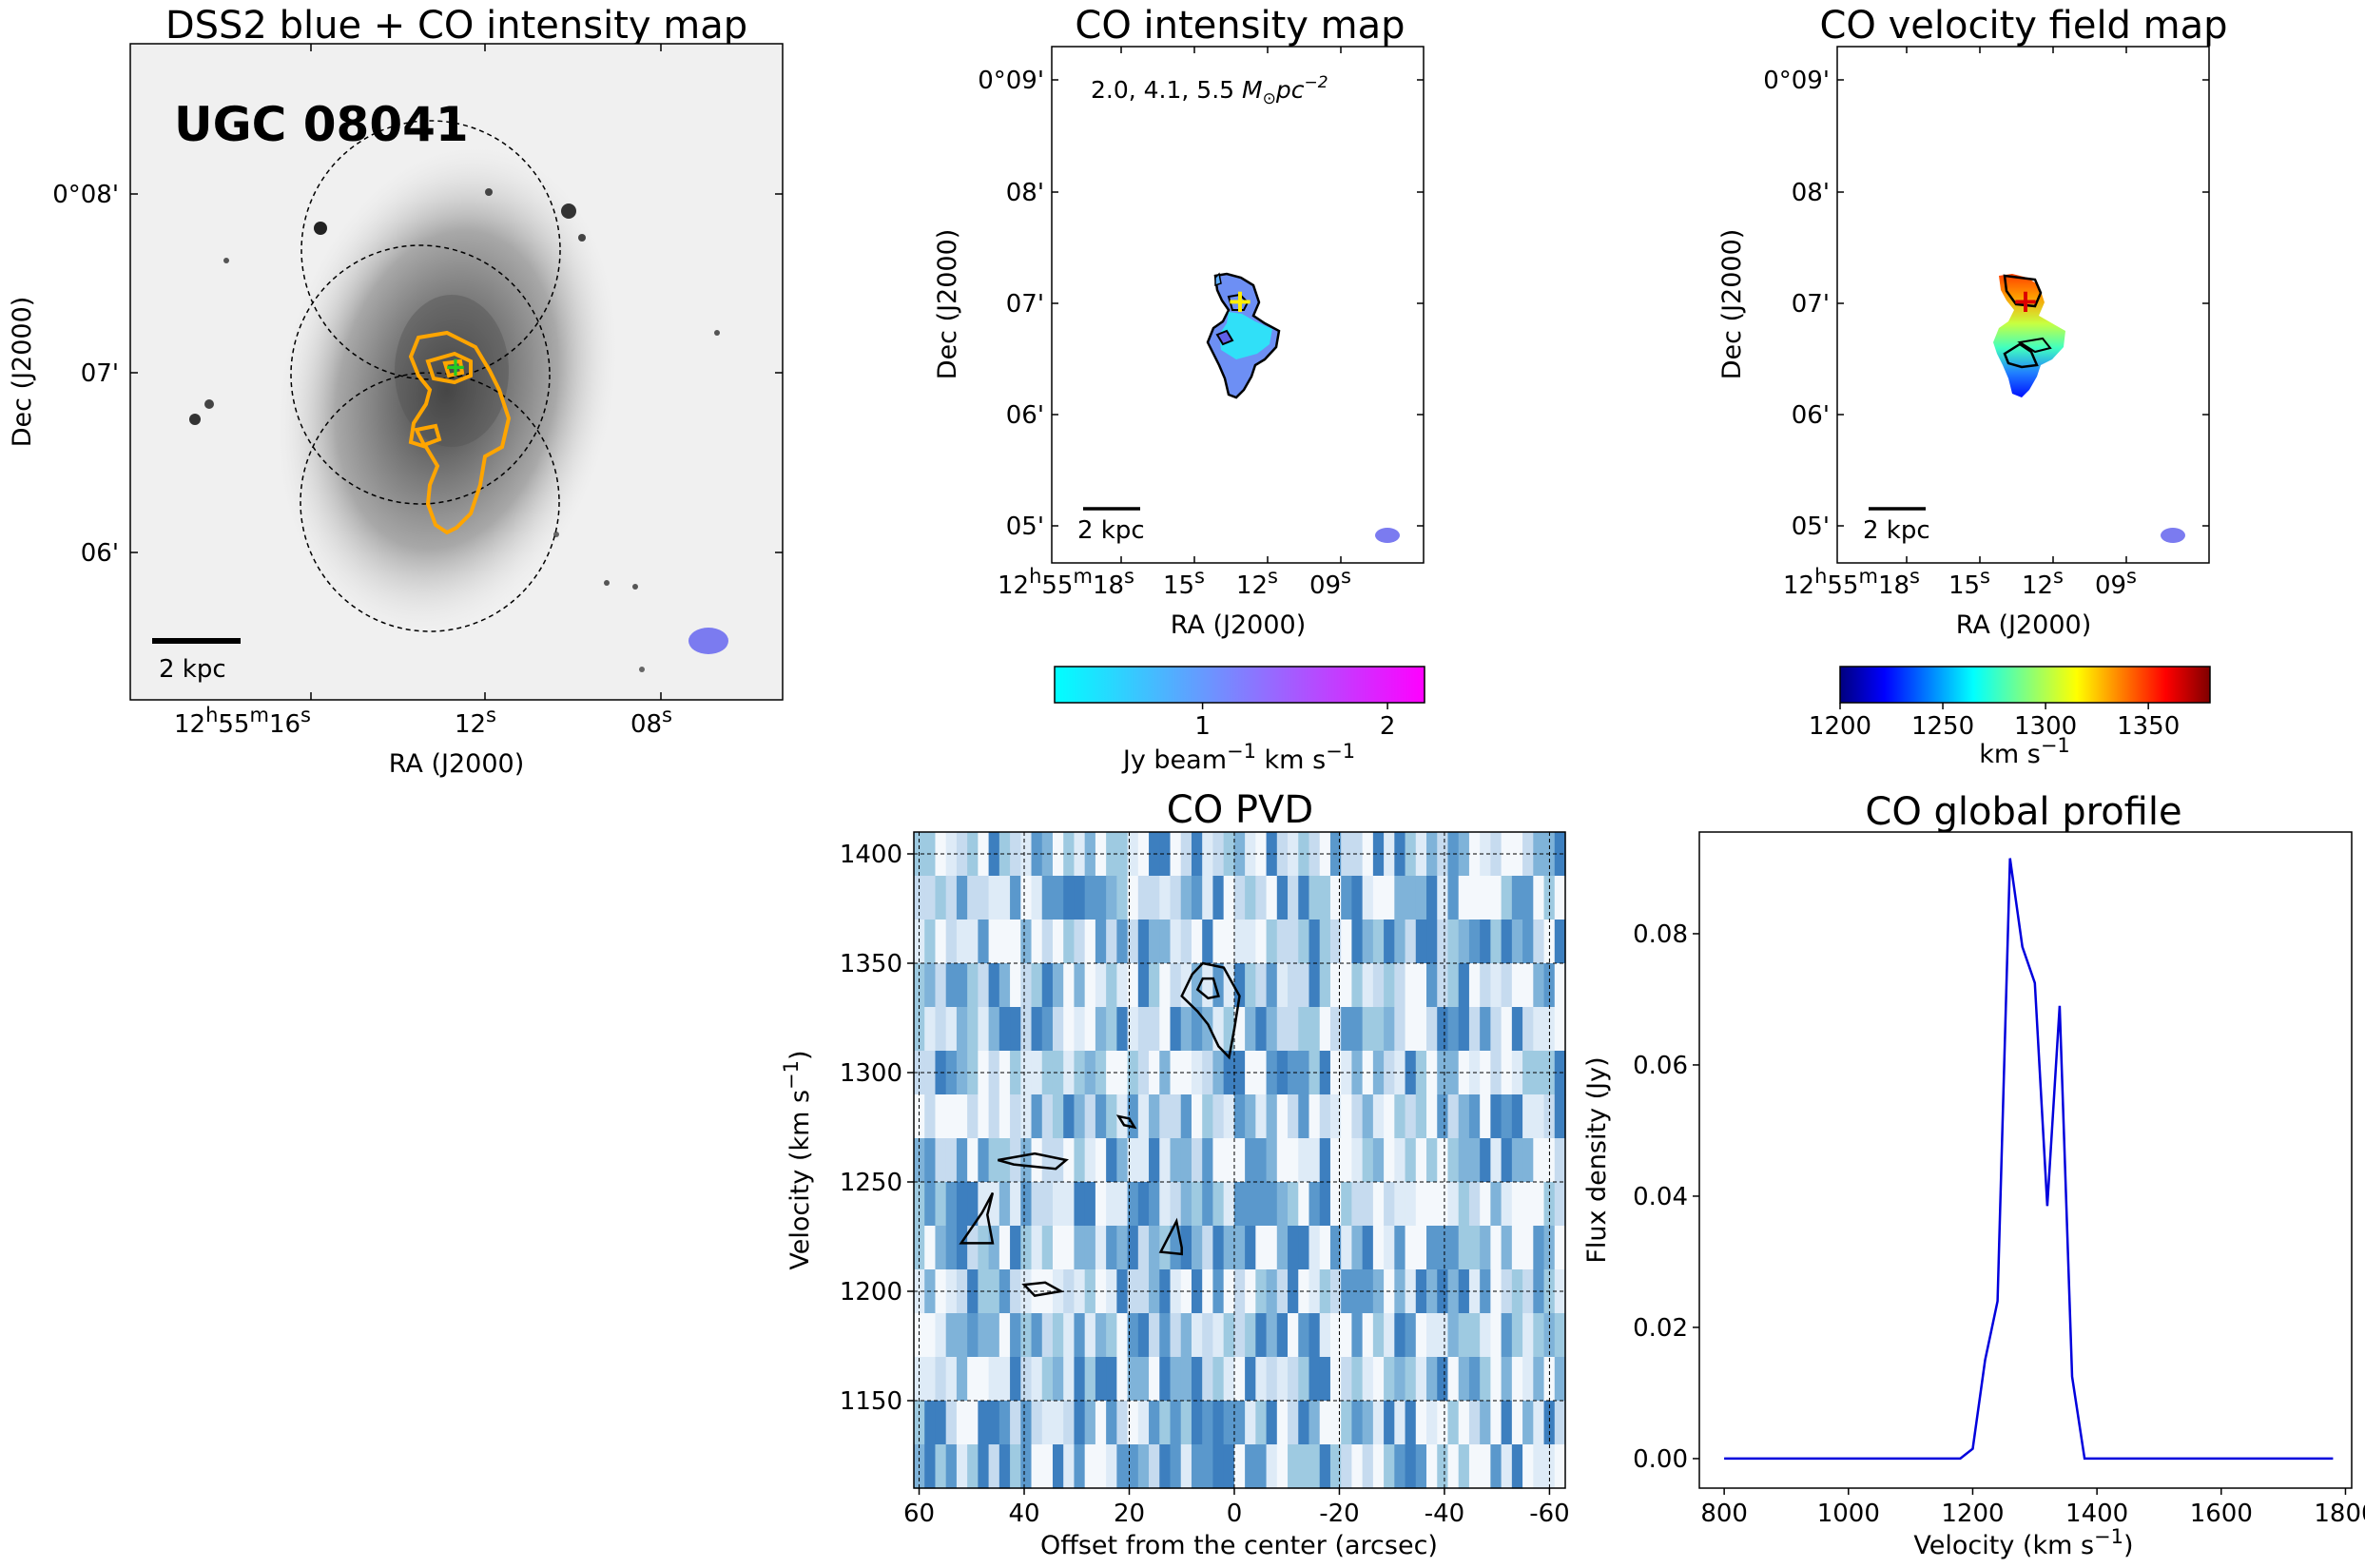  I want to click on pvd-ytick: 1350, so click(871, 964).